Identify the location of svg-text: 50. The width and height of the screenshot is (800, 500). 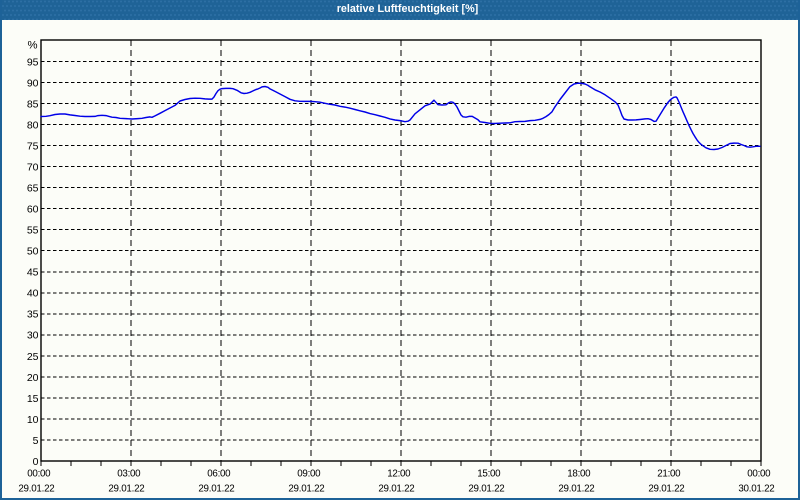
(33, 252).